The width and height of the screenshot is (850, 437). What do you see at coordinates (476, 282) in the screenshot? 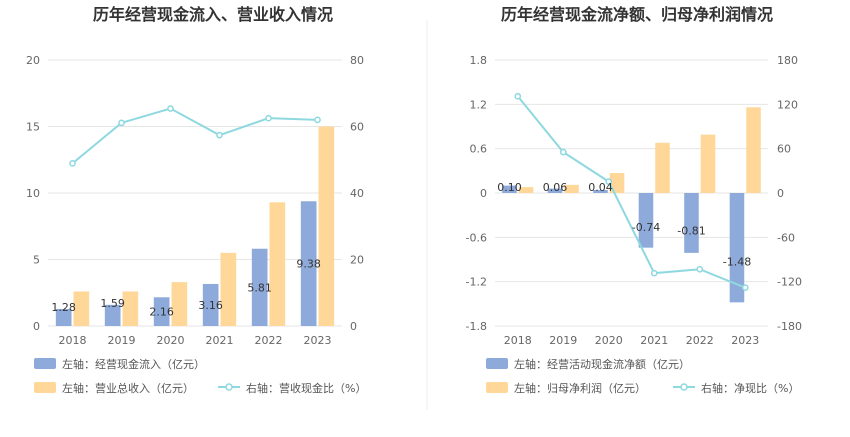
I see `left-axis-tick-label: -1.2` at bounding box center [476, 282].